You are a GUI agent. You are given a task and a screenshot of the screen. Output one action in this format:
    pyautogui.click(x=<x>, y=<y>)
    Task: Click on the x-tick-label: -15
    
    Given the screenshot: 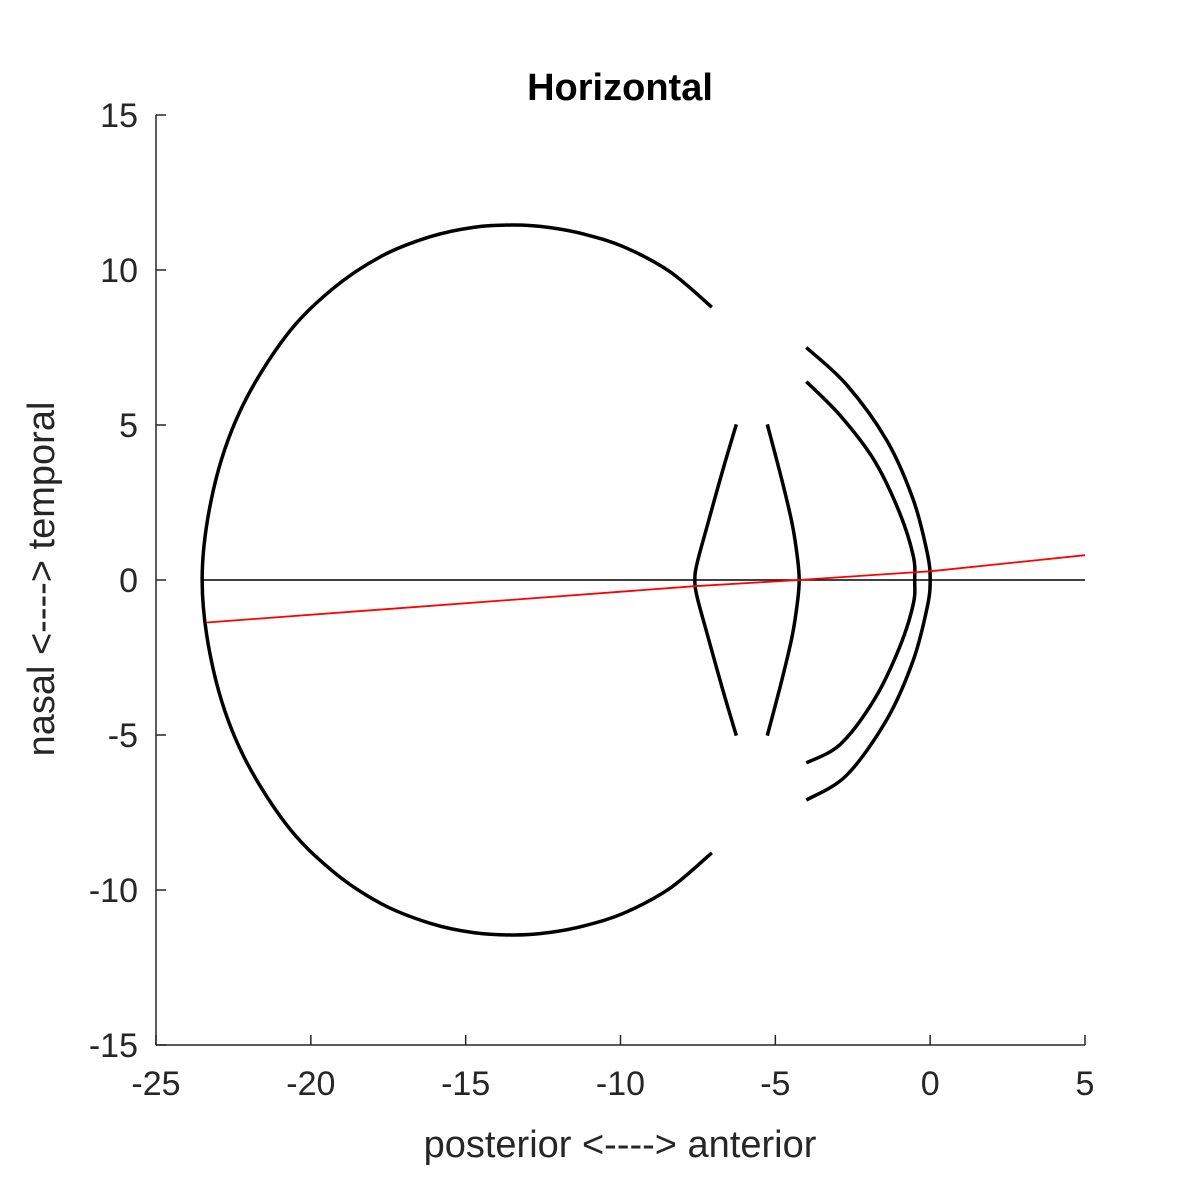 What is the action you would take?
    pyautogui.click(x=465, y=1084)
    